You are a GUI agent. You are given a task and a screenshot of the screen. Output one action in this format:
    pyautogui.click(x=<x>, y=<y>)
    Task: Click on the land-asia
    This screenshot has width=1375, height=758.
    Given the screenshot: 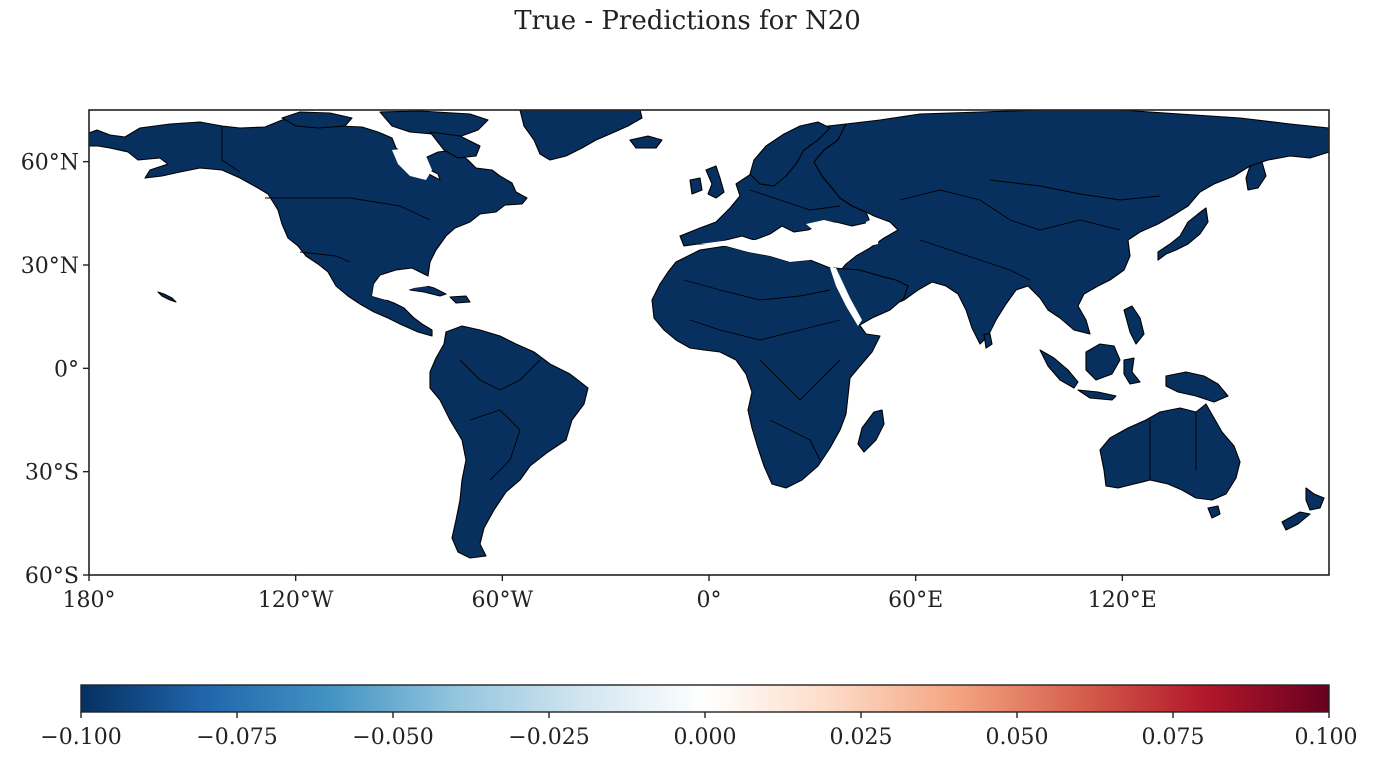 What is the action you would take?
    pyautogui.click(x=1071, y=227)
    